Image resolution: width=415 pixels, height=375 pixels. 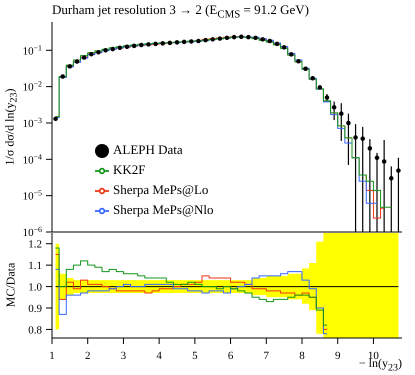 What do you see at coordinates (35, 244) in the screenshot?
I see `y-tick-label: 1.2` at bounding box center [35, 244].